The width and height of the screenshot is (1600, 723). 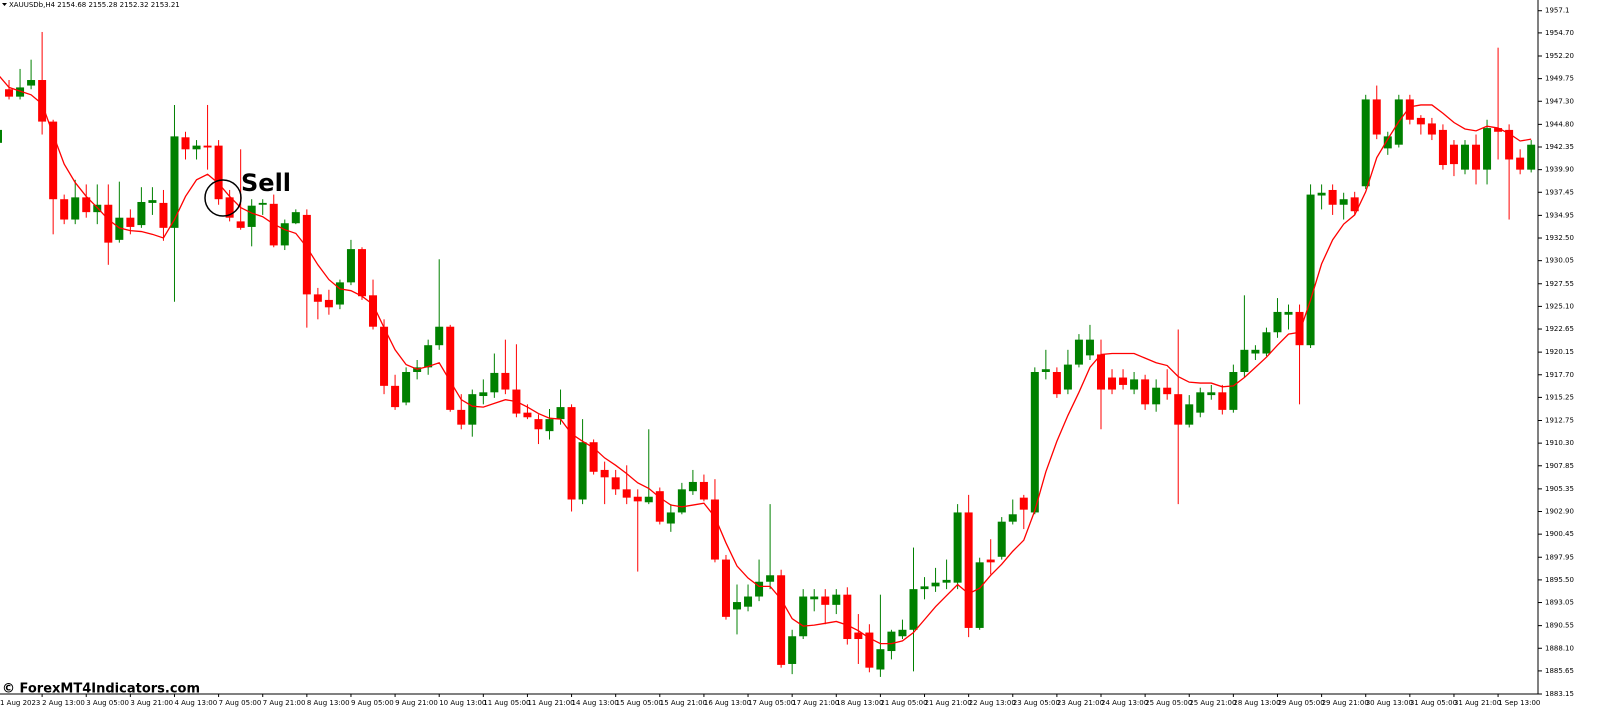 What do you see at coordinates (1559, 466) in the screenshot?
I see `y-tick-label: 1907.85` at bounding box center [1559, 466].